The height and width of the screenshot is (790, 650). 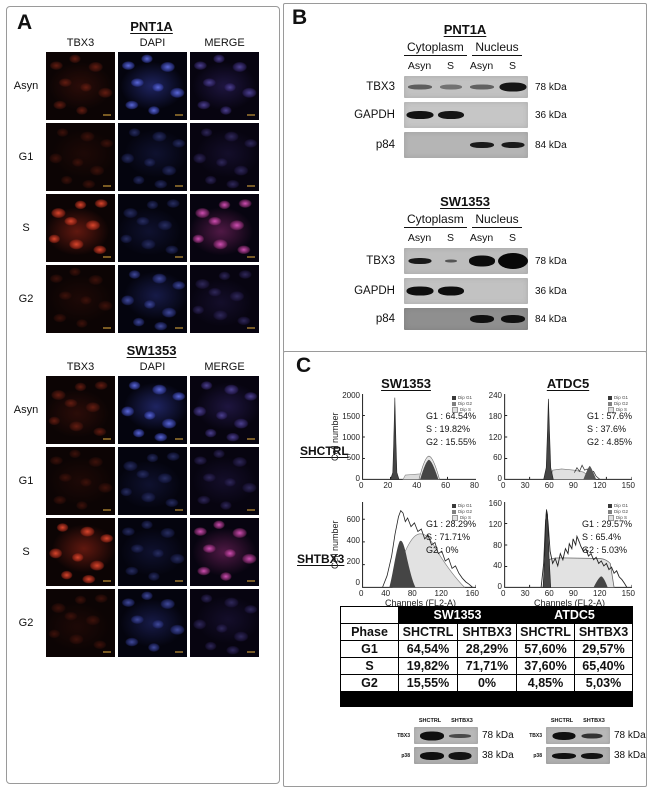 What do you see at coordinates (324, 451) in the screenshot?
I see `row-title-shctrl: SHCTRL` at bounding box center [324, 451].